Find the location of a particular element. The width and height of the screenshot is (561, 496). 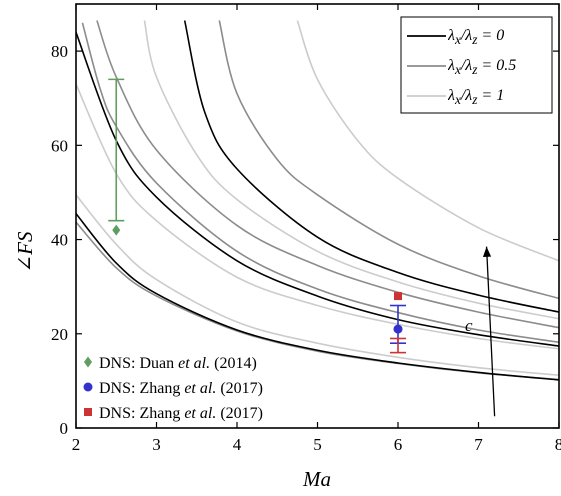

annotation-label: c is located at coordinates (469, 325).